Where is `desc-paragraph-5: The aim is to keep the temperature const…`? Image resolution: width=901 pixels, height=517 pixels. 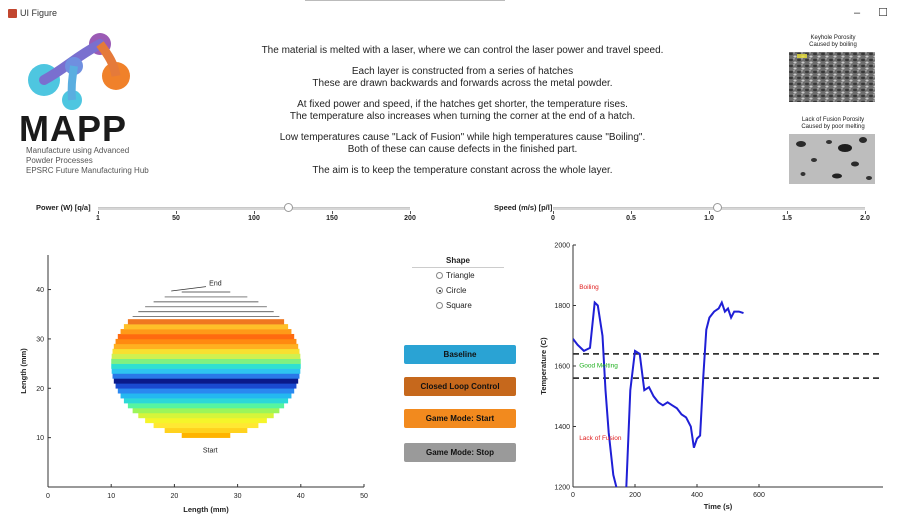 desc-paragraph-5: The aim is to keep the temperature const… is located at coordinates (462, 170).